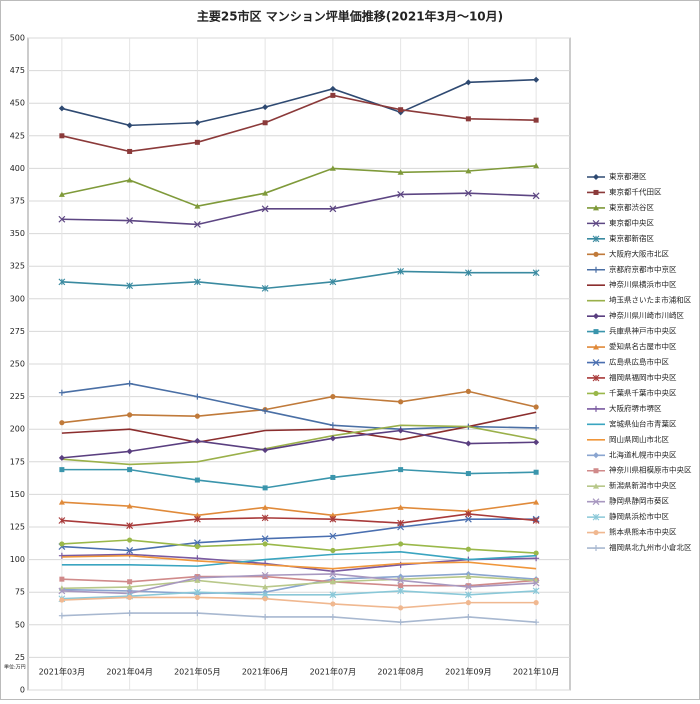 The image size is (700, 704). I want to click on legend-label: 愛知県名古屋市中区, so click(643, 346).